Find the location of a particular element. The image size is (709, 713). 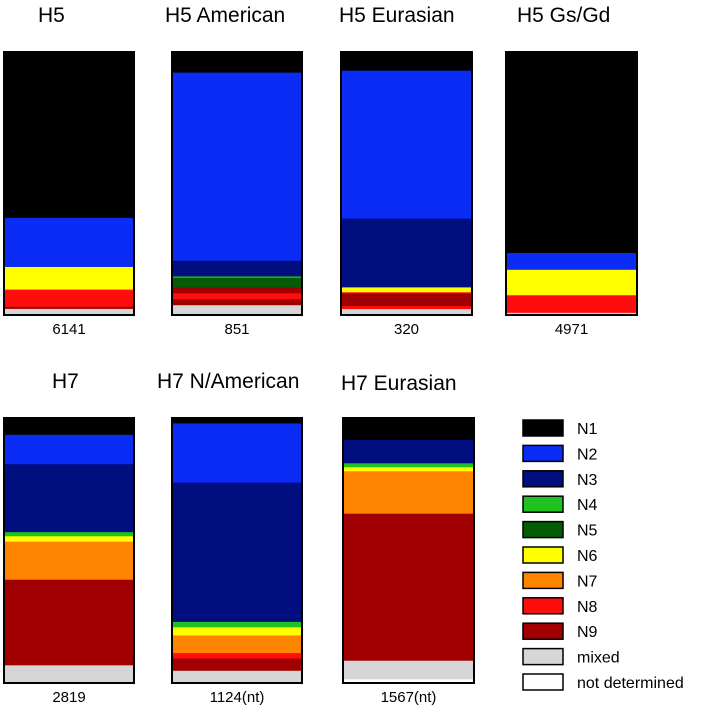

legend-swatch-n5 is located at coordinates (543, 529).